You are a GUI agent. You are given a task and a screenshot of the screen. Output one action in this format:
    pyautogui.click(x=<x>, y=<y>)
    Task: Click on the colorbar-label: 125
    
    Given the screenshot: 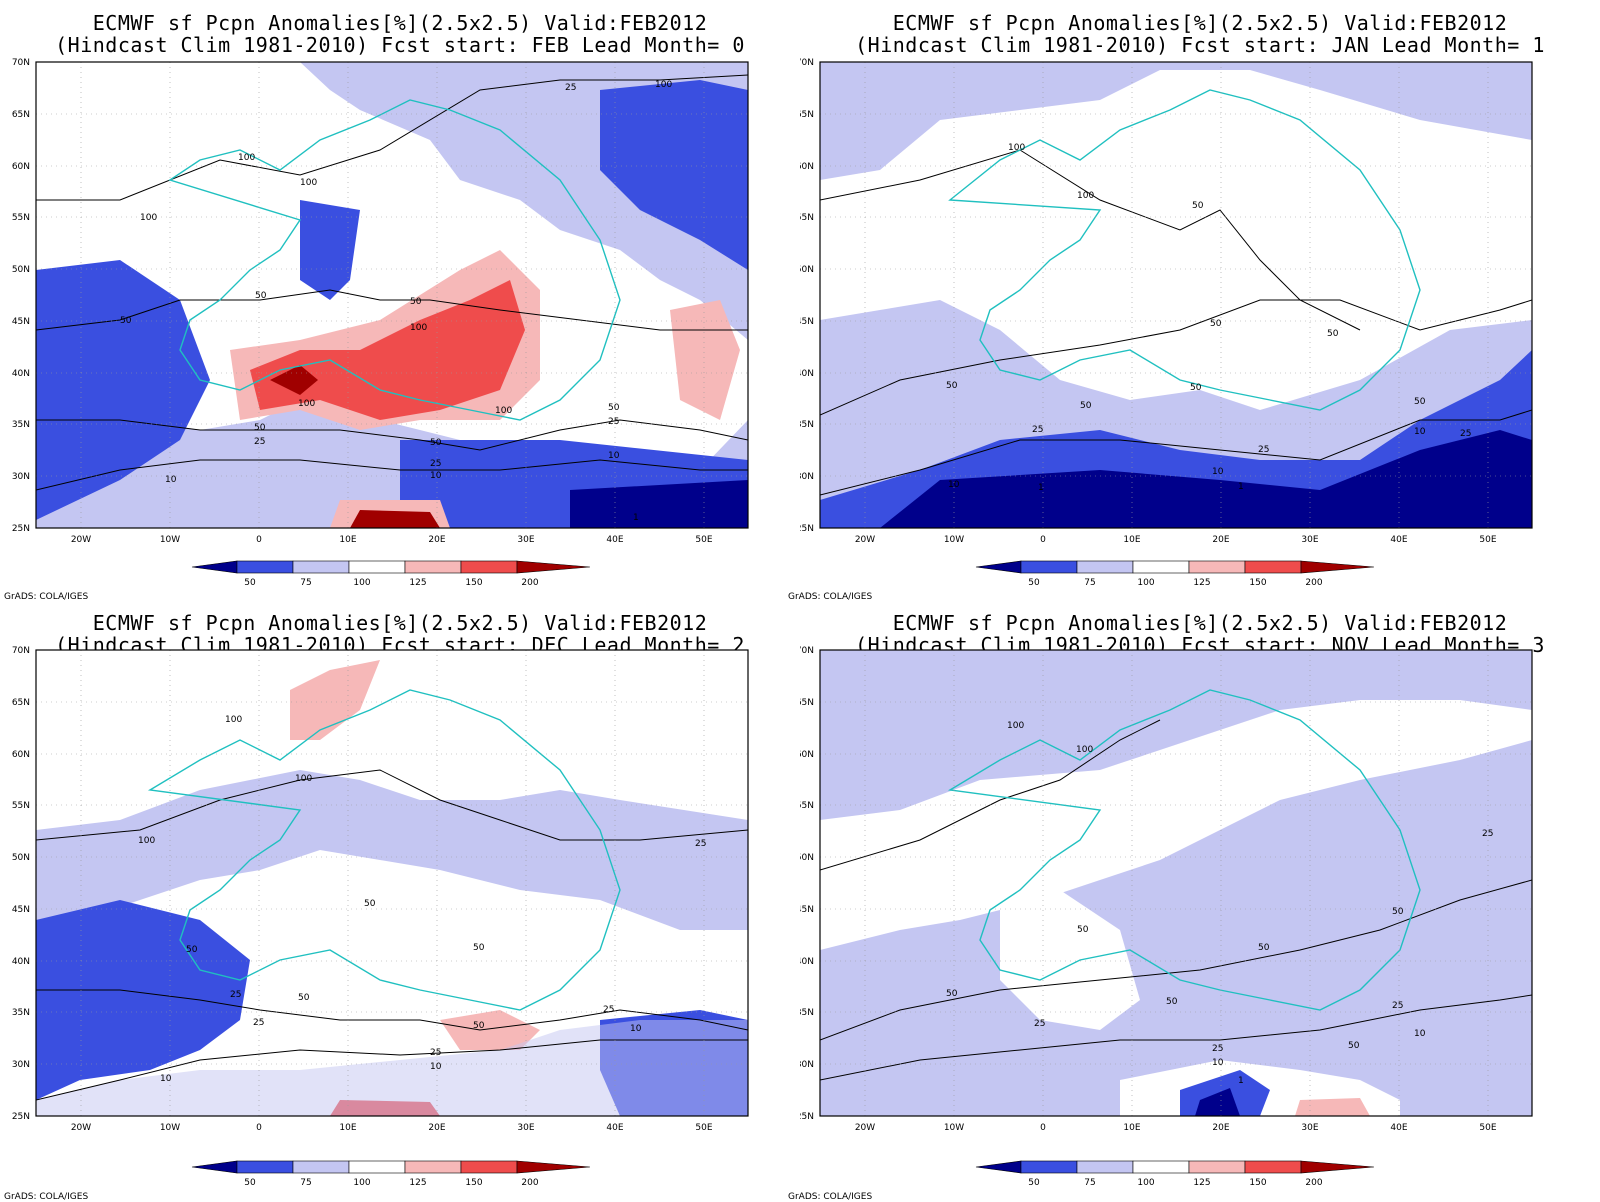 What is the action you would take?
    pyautogui.click(x=1201, y=1183)
    